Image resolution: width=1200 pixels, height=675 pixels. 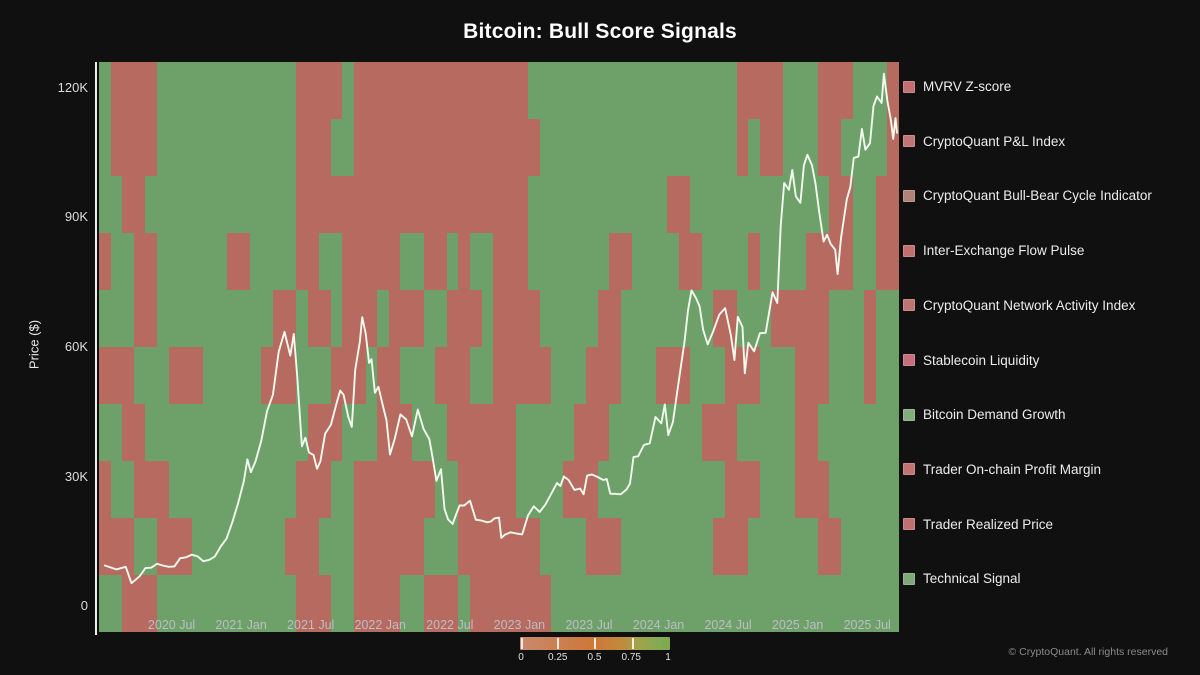 I want to click on legend-label: MVRV Z-score, so click(x=967, y=86).